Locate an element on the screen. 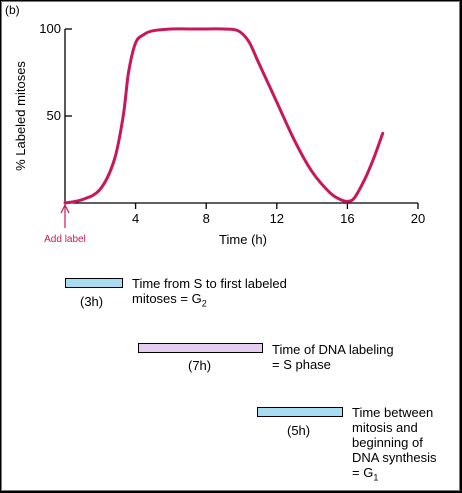  g1-description-line-5: = G is located at coordinates (363, 472).